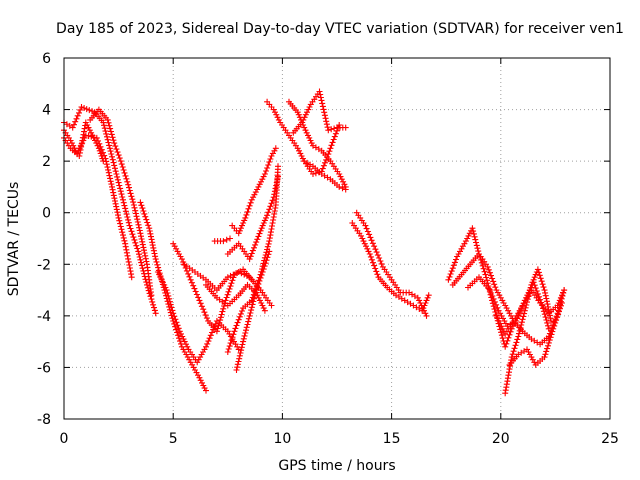  What do you see at coordinates (44, 317) in the screenshot?
I see `y-tick-label: -4` at bounding box center [44, 317].